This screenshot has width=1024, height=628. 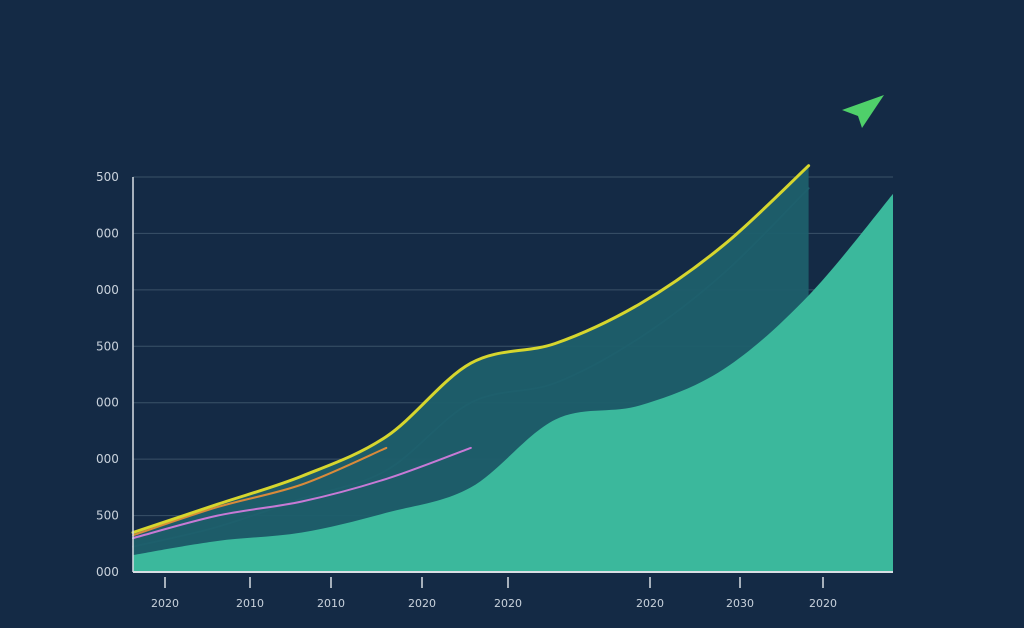 What do you see at coordinates (740, 603) in the screenshot?
I see `x-tick-label: 2030` at bounding box center [740, 603].